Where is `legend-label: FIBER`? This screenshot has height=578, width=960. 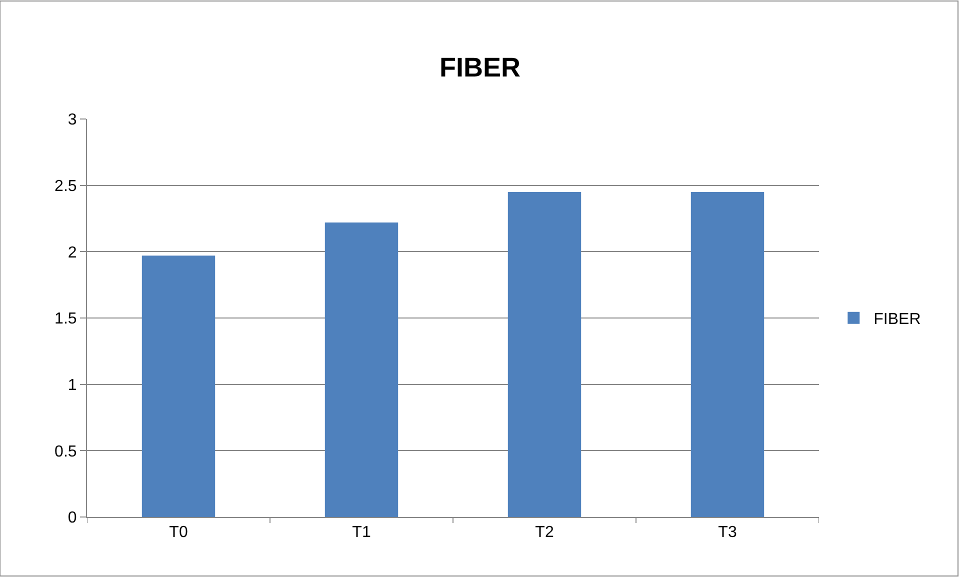 legend-label: FIBER is located at coordinates (897, 319).